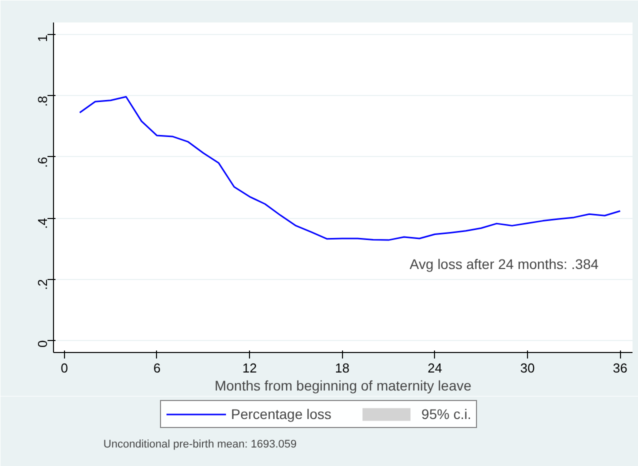 Image resolution: width=638 pixels, height=466 pixels. I want to click on x-tick-label: 6, so click(157, 368).